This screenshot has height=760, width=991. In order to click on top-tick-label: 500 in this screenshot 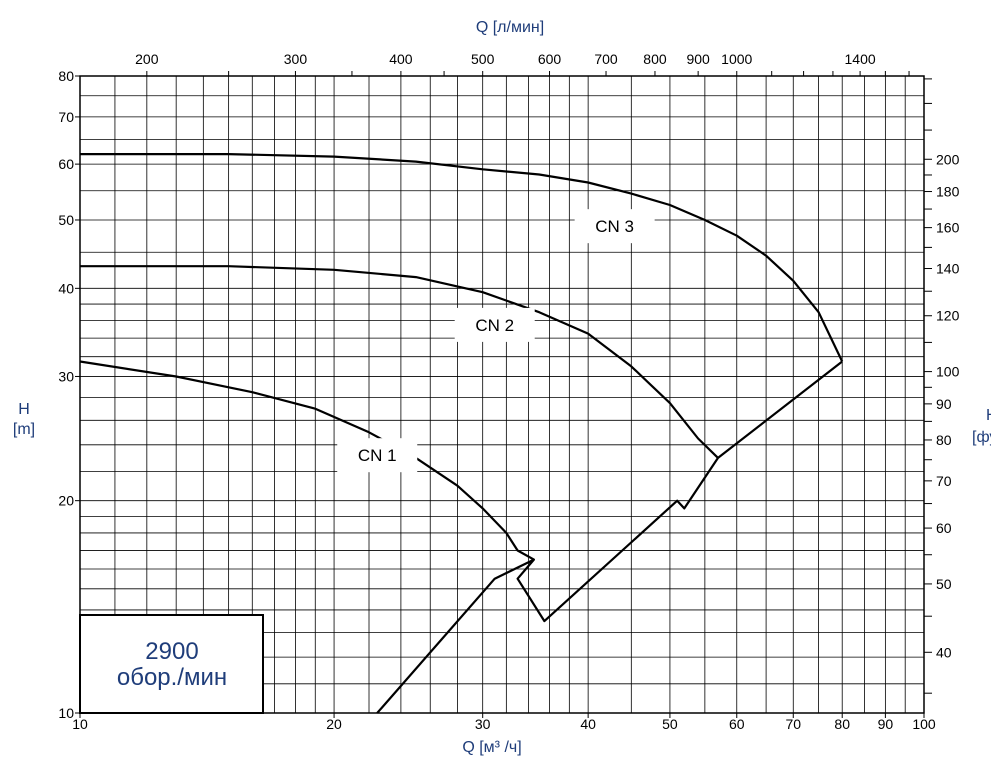, I will do `click(483, 59)`.